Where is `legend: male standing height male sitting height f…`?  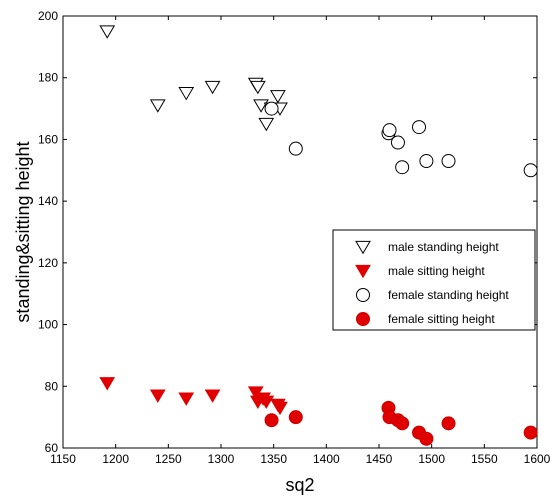 legend: male standing height male sitting height f… is located at coordinates (434, 280).